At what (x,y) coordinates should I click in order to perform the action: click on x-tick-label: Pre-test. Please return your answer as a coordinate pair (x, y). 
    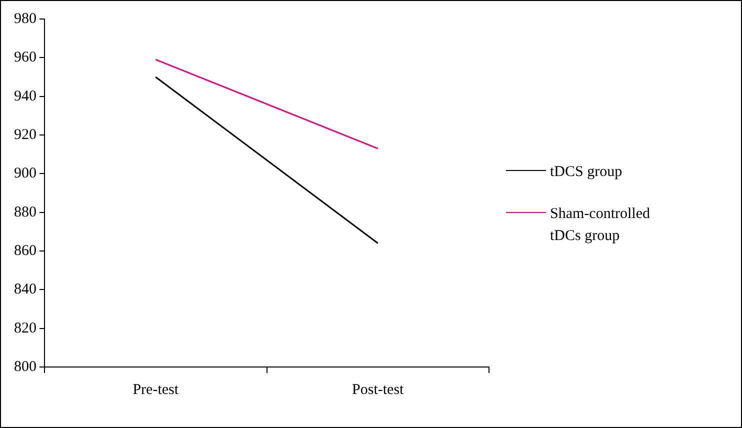
    Looking at the image, I should click on (156, 390).